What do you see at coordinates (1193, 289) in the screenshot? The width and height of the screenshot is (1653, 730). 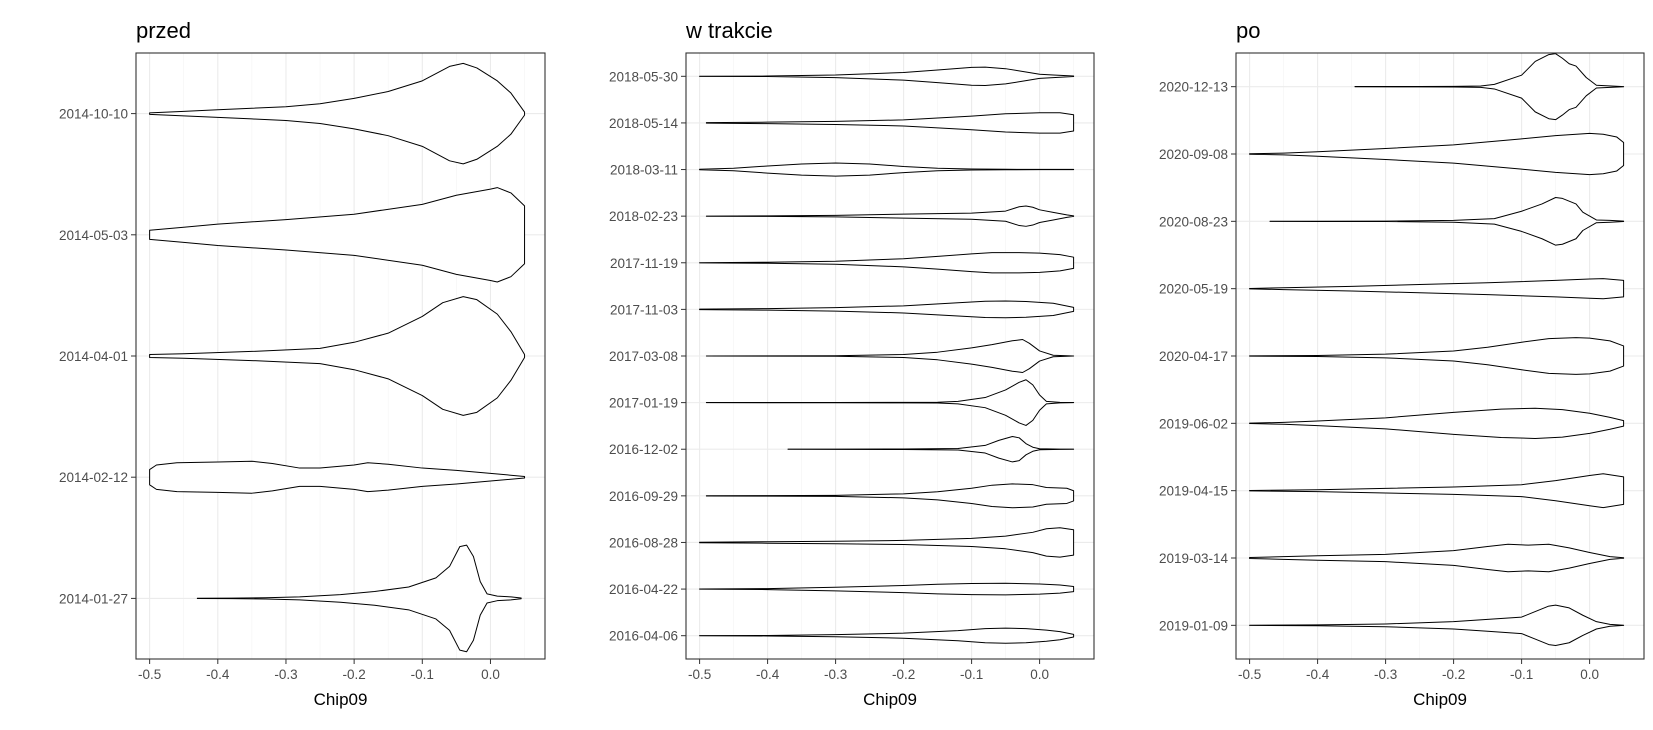 I see `y-tick-label: 2020-05-19` at bounding box center [1193, 289].